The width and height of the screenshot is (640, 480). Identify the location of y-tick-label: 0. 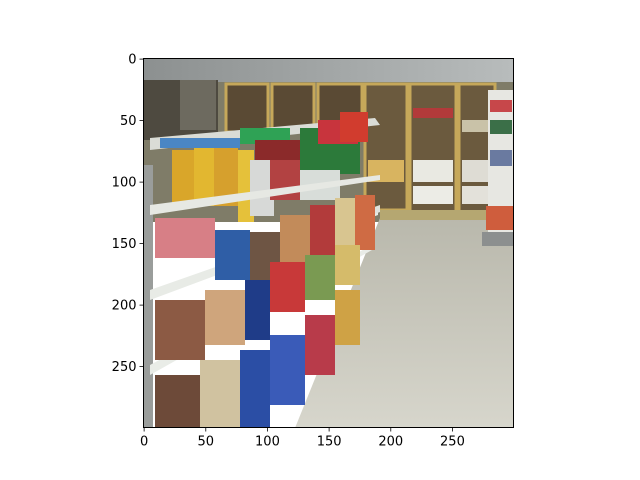
(132, 60).